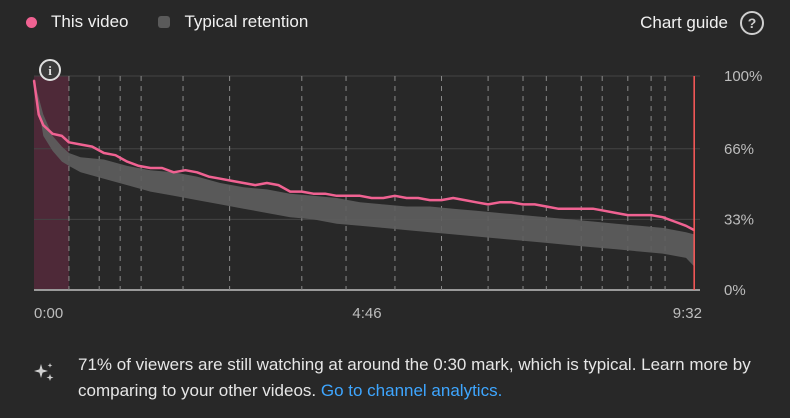 The height and width of the screenshot is (418, 790). I want to click on legend-typical-retention: Typical retention, so click(233, 22).